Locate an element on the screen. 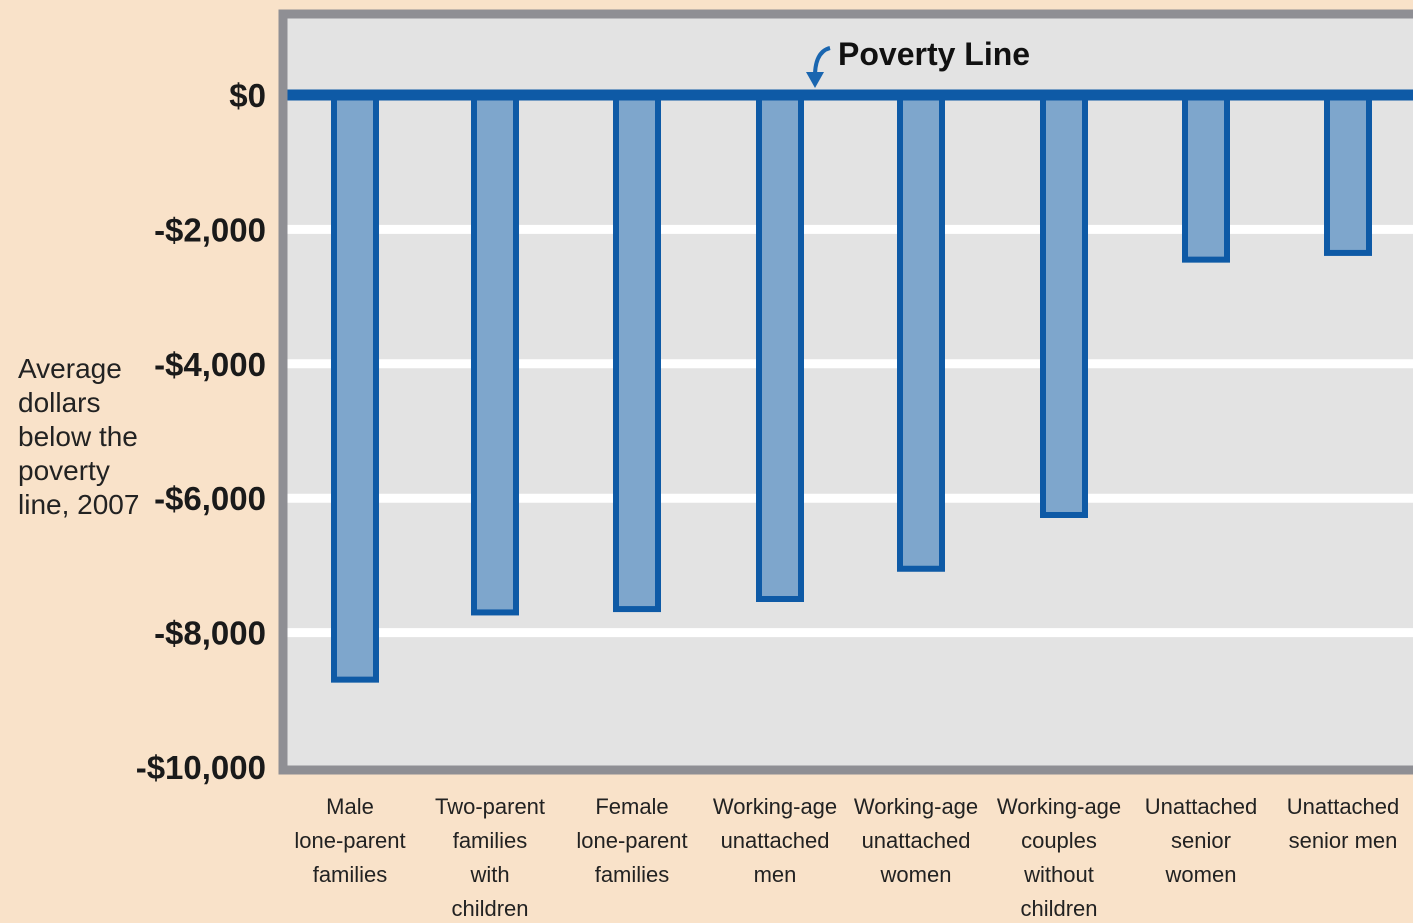 This screenshot has height=923, width=1413. x-category-label: Female lone-parent families is located at coordinates (631, 840).